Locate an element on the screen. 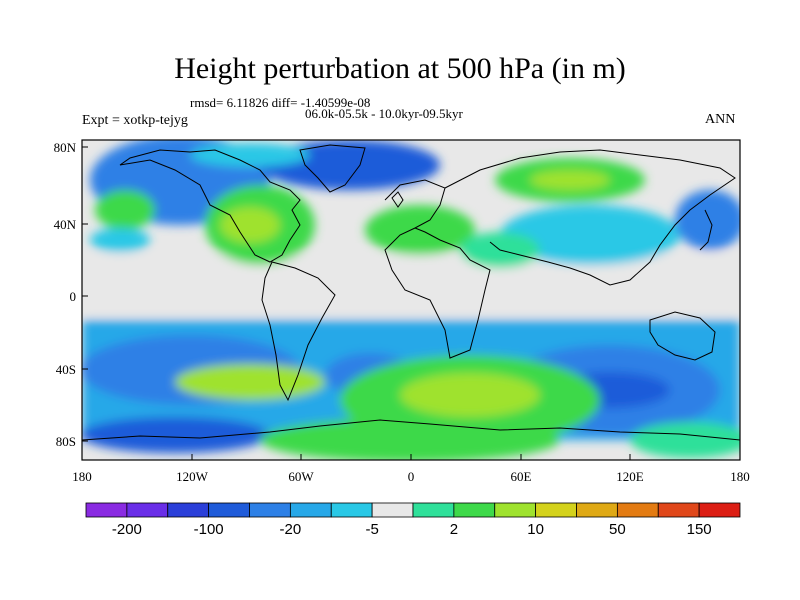  map-title: Height perturbation at 500 hPa (in m) is located at coordinates (400, 68).